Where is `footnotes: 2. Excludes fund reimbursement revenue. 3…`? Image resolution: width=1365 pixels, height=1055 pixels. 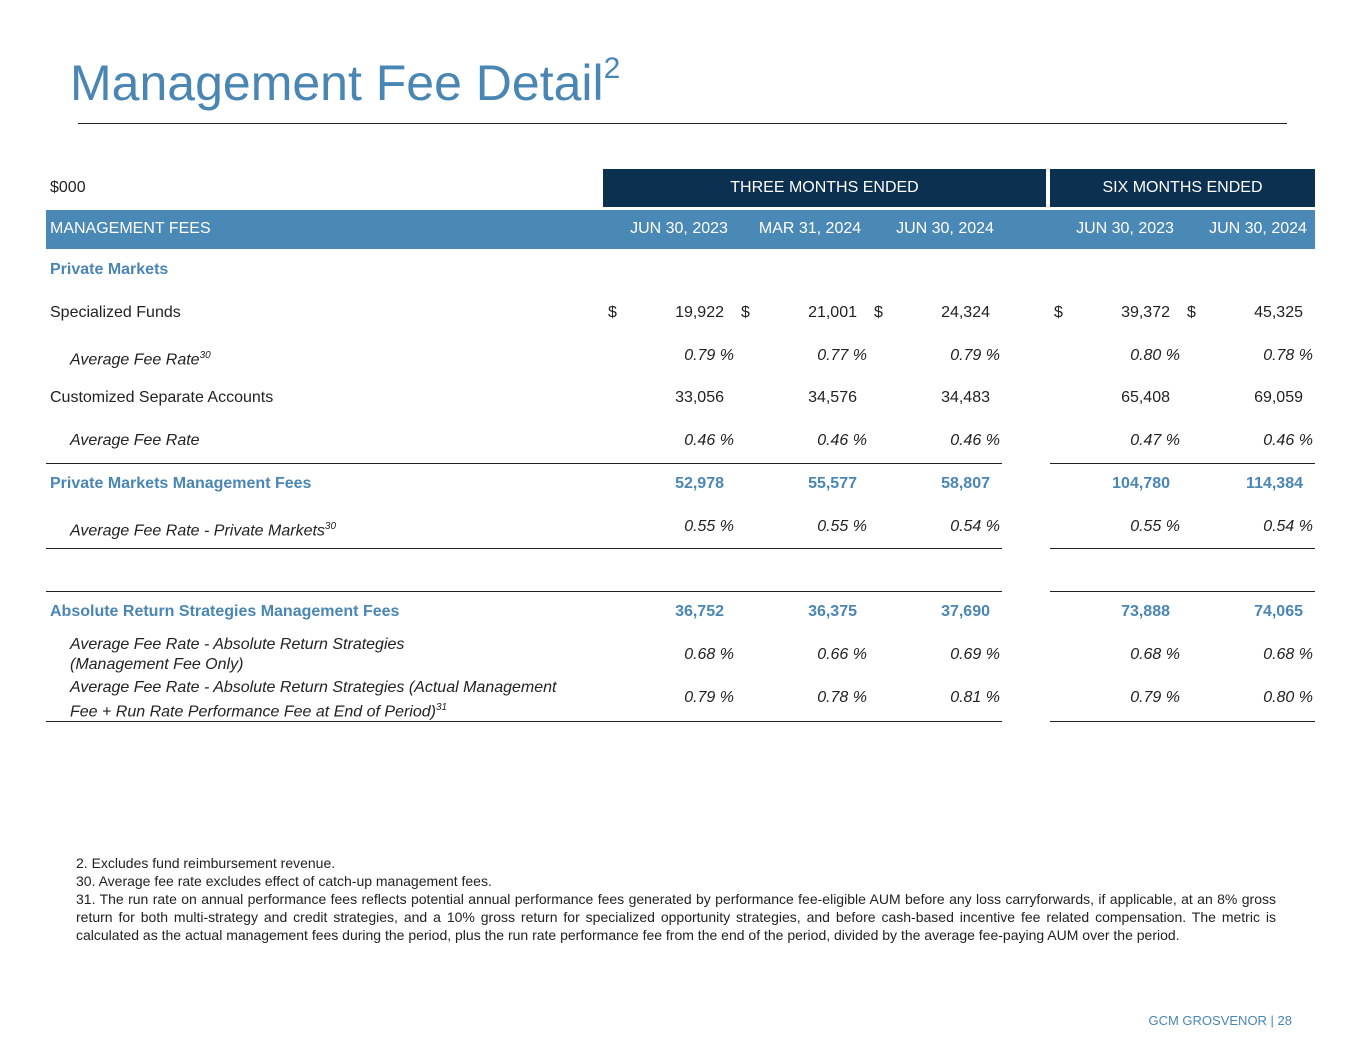 footnotes: 2. Excludes fund reimbursement revenue. 3… is located at coordinates (676, 899).